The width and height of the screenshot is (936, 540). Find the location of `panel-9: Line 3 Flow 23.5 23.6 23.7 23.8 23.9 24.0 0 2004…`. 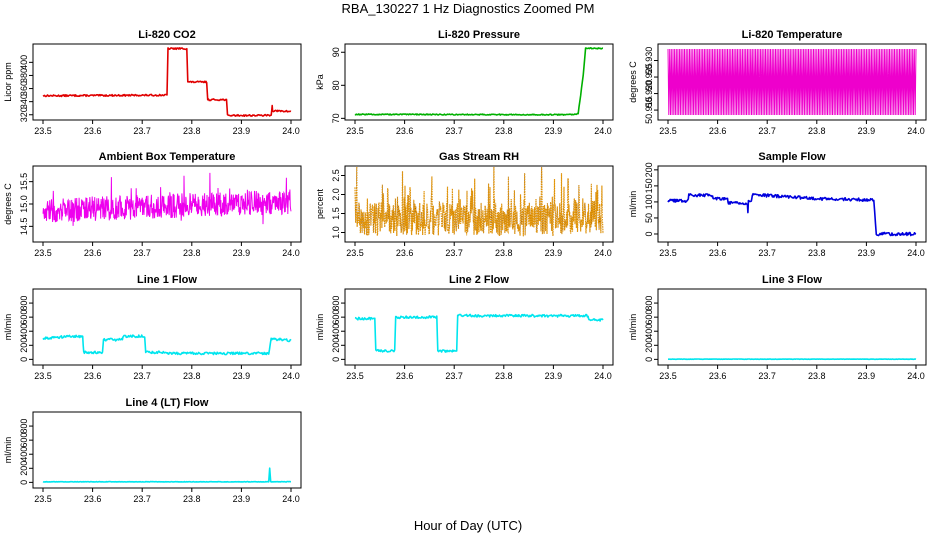

panel-9: Line 3 Flow 23.5 23.6 23.7 23.8 23.9 24.0 0 2004… is located at coordinates (777, 327).